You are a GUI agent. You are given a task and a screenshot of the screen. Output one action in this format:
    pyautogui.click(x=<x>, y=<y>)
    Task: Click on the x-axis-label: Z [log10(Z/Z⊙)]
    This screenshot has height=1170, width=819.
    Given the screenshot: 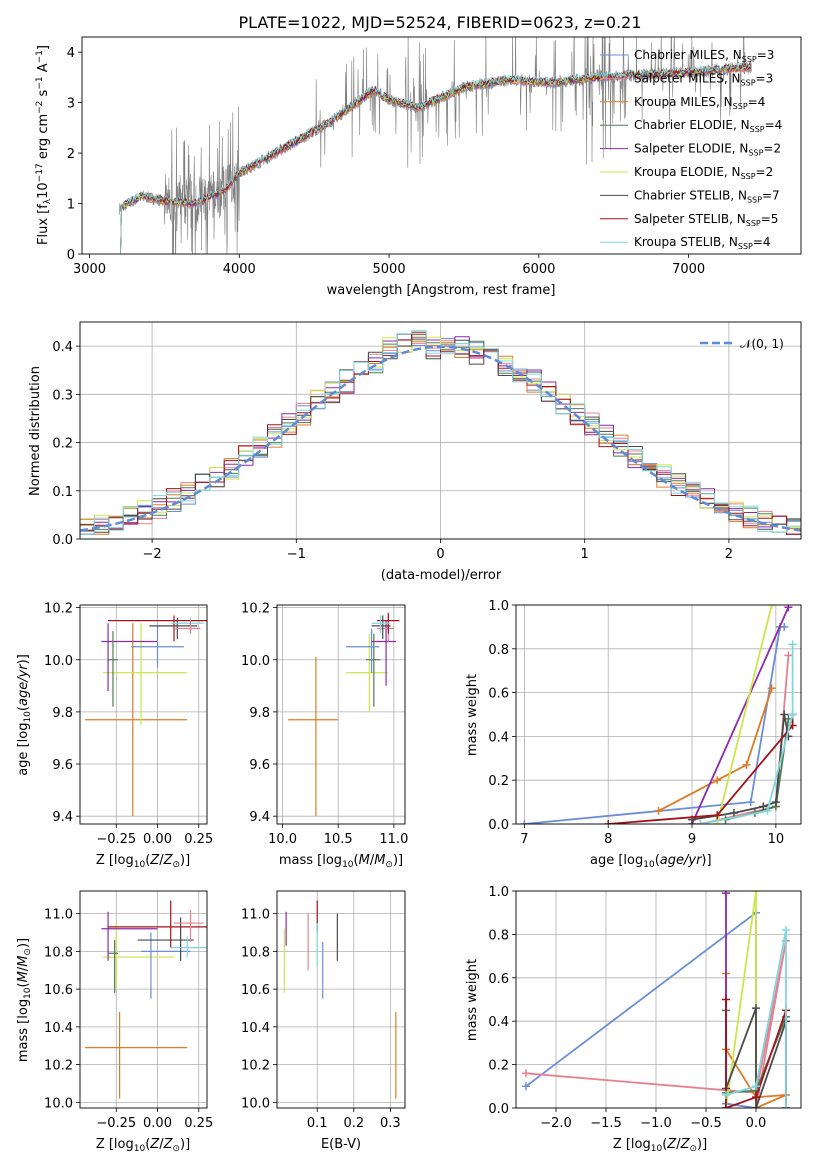 What is the action you would take?
    pyautogui.click(x=143, y=861)
    